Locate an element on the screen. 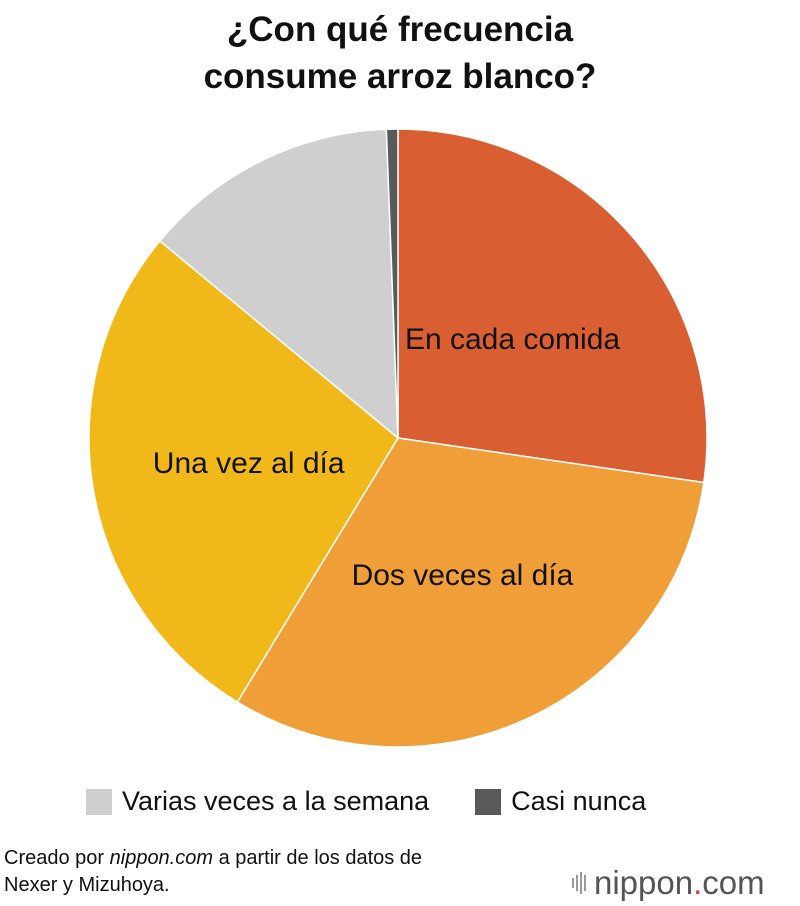  slice-label: En cada comida is located at coordinates (512, 339).